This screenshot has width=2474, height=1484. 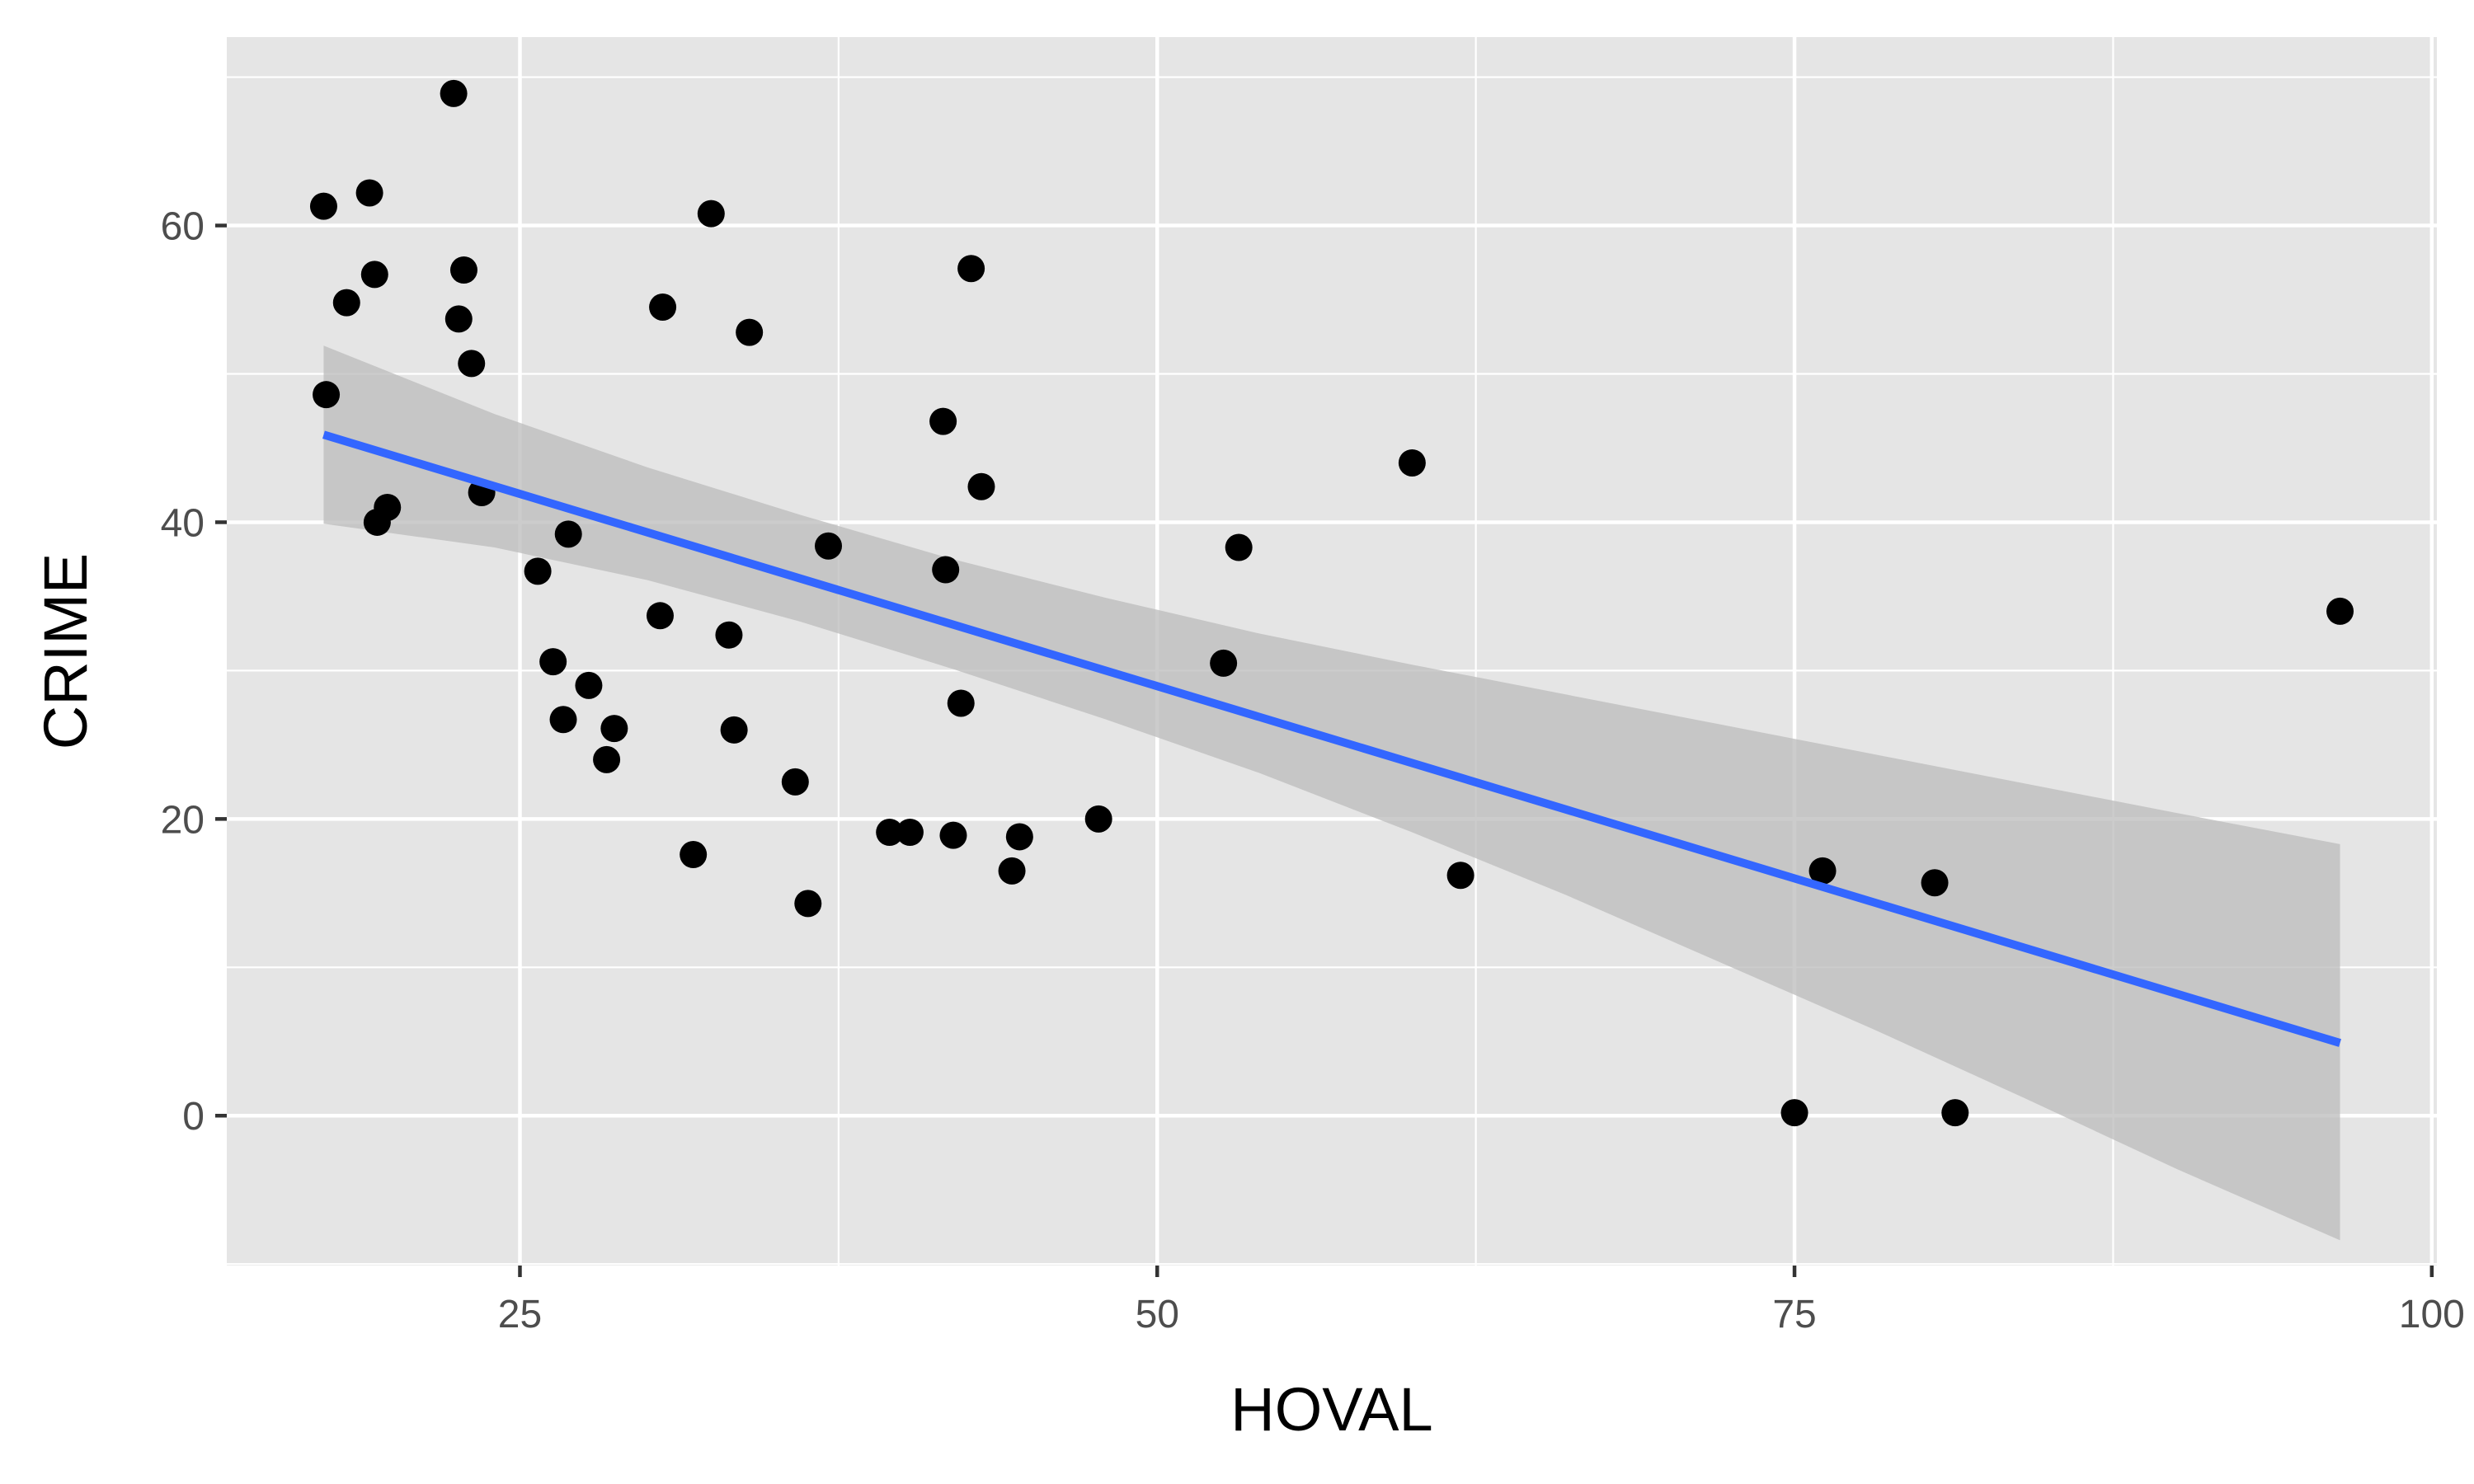 I want to click on y-tick-label: 40, so click(x=183, y=523).